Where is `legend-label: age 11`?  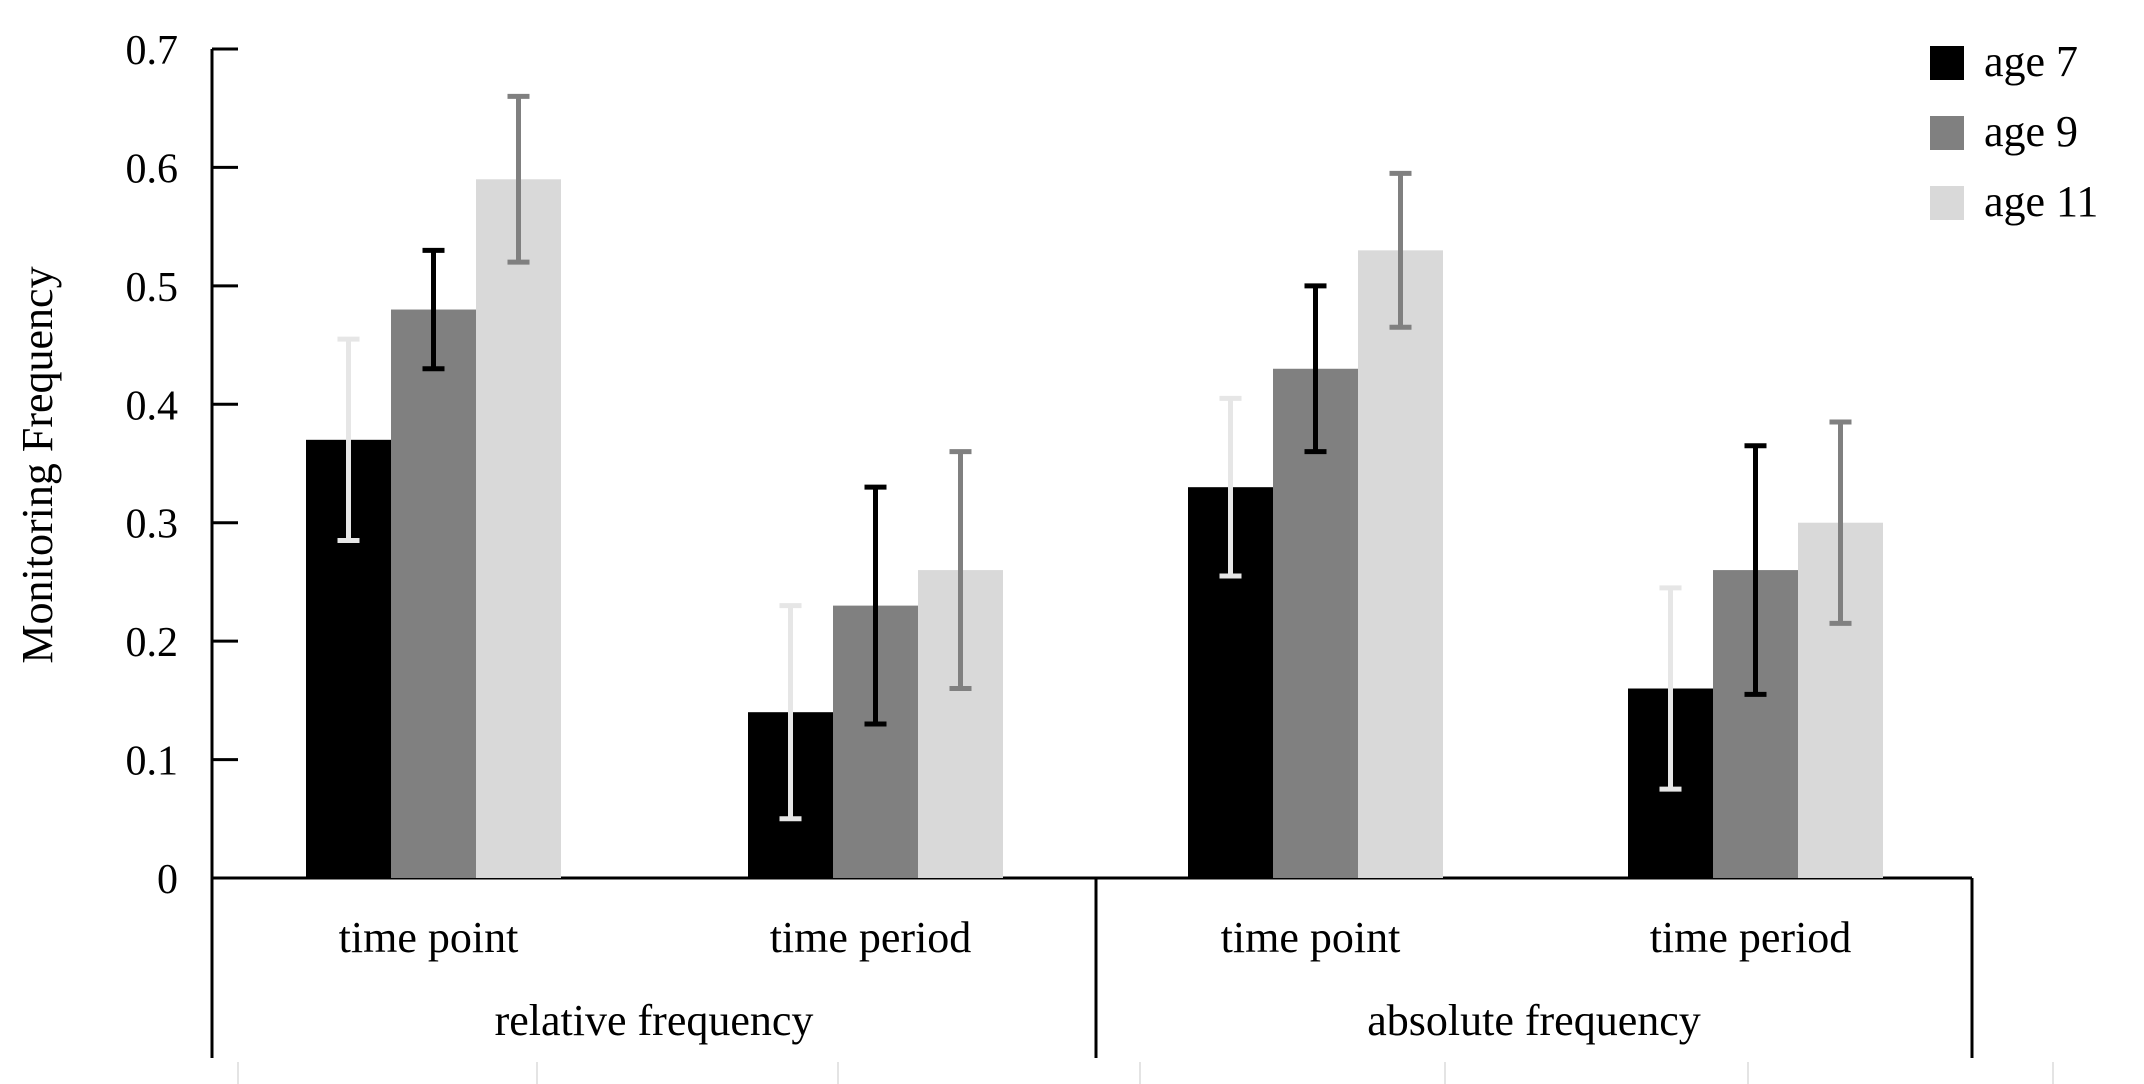 legend-label: age 11 is located at coordinates (2041, 201).